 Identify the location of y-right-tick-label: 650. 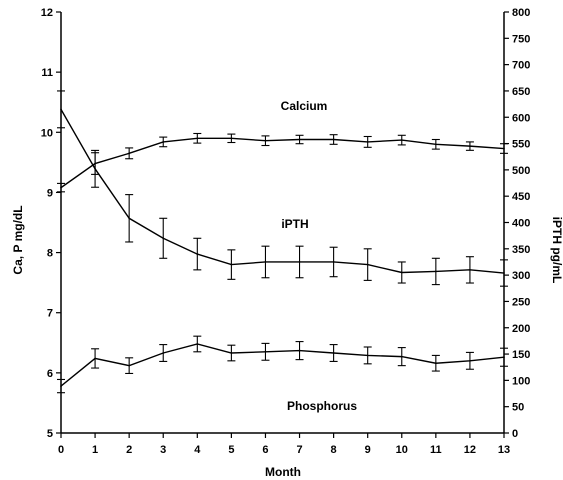
(521, 92).